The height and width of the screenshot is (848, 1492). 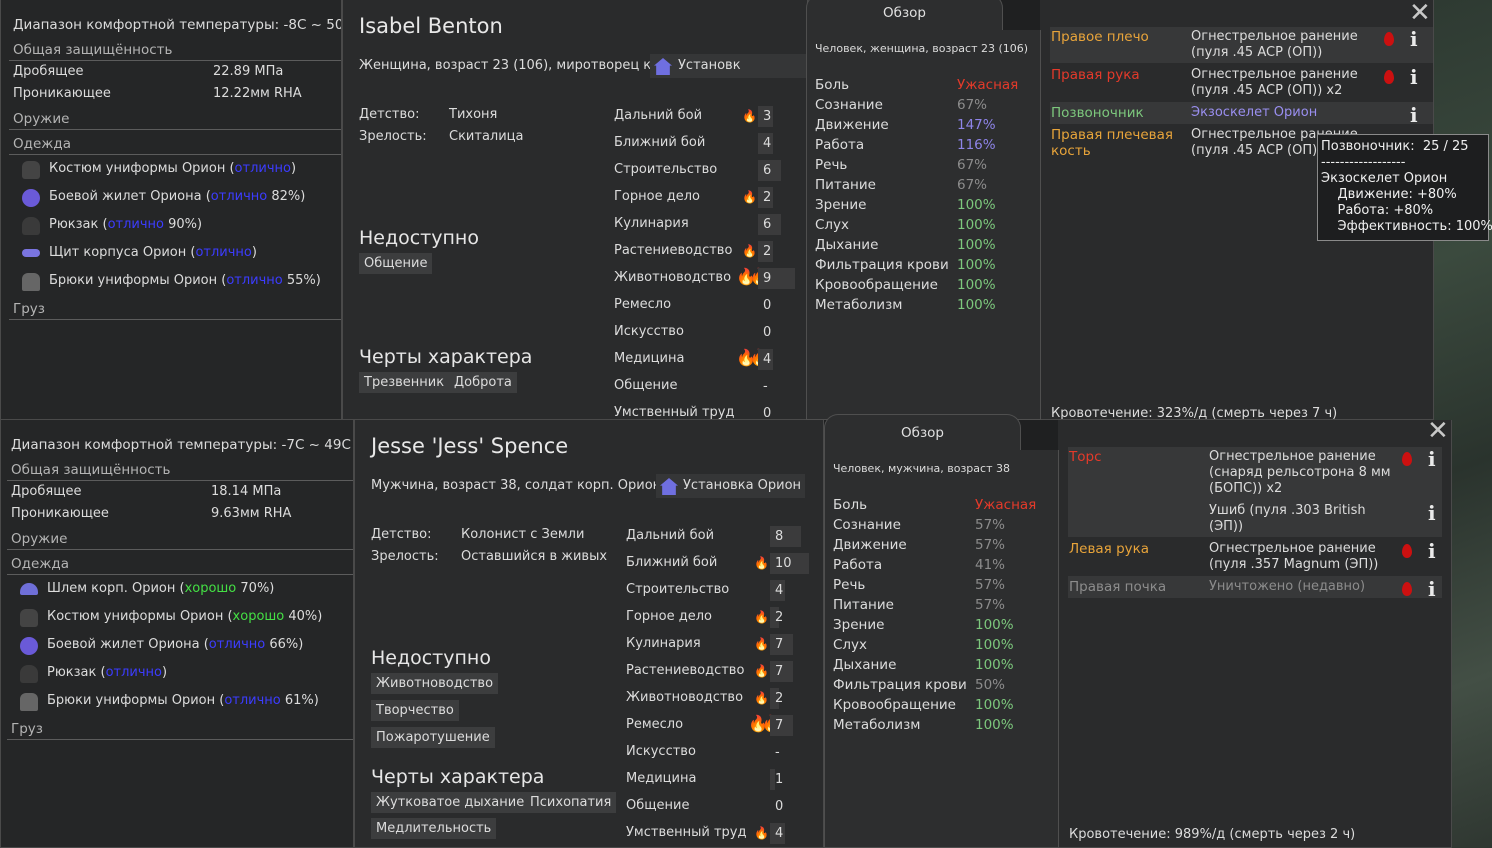 I want to click on trait-tag: Трезвенник, so click(x=404, y=382).